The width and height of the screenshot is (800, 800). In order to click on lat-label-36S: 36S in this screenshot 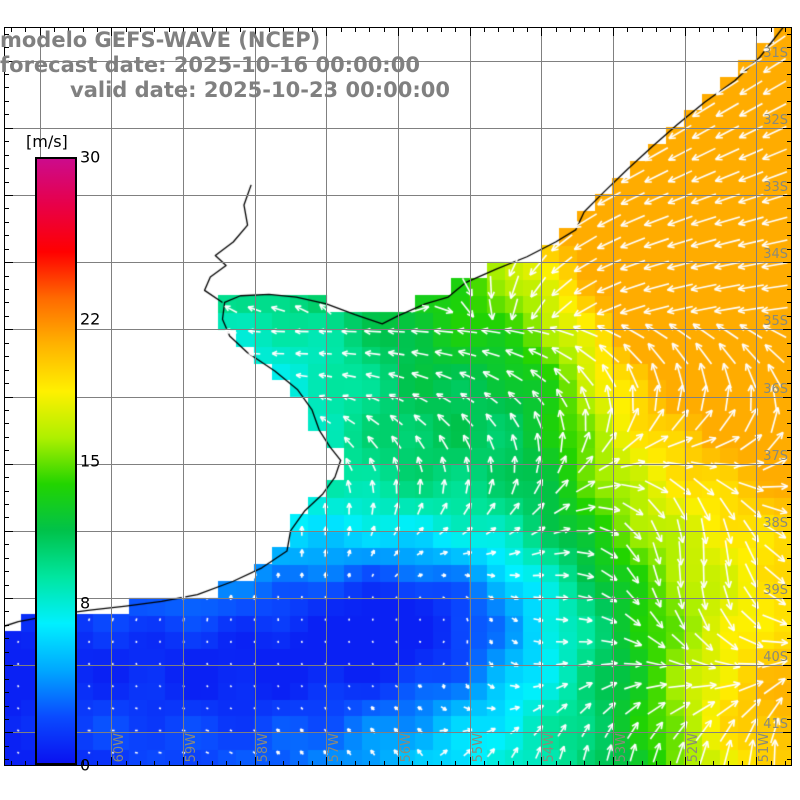, I will do `click(775, 389)`.